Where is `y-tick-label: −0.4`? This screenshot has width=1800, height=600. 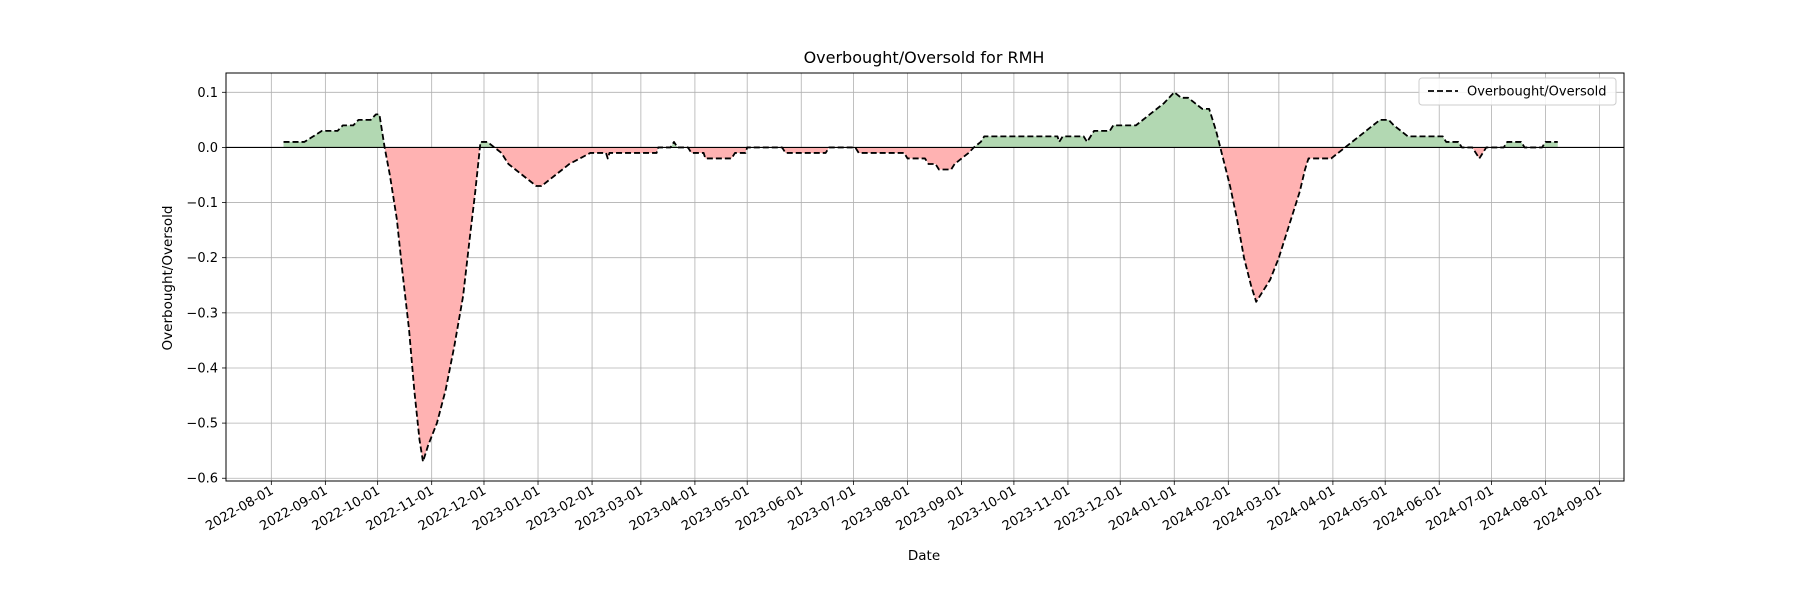
y-tick-label: −0.4 is located at coordinates (202, 368).